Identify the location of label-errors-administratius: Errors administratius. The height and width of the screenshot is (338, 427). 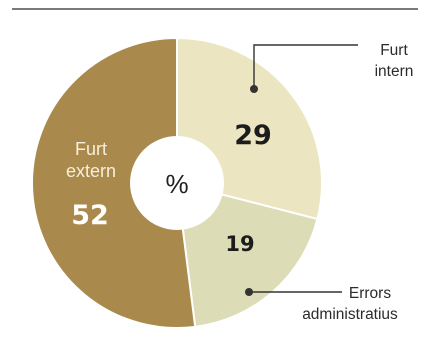
(321, 304).